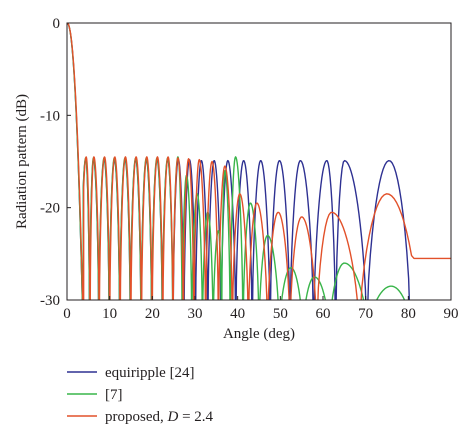 The width and height of the screenshot is (474, 432). Describe the element at coordinates (140, 395) in the screenshot. I see `legend: equiripple [24] [7] proposed, D = 2.4` at that location.